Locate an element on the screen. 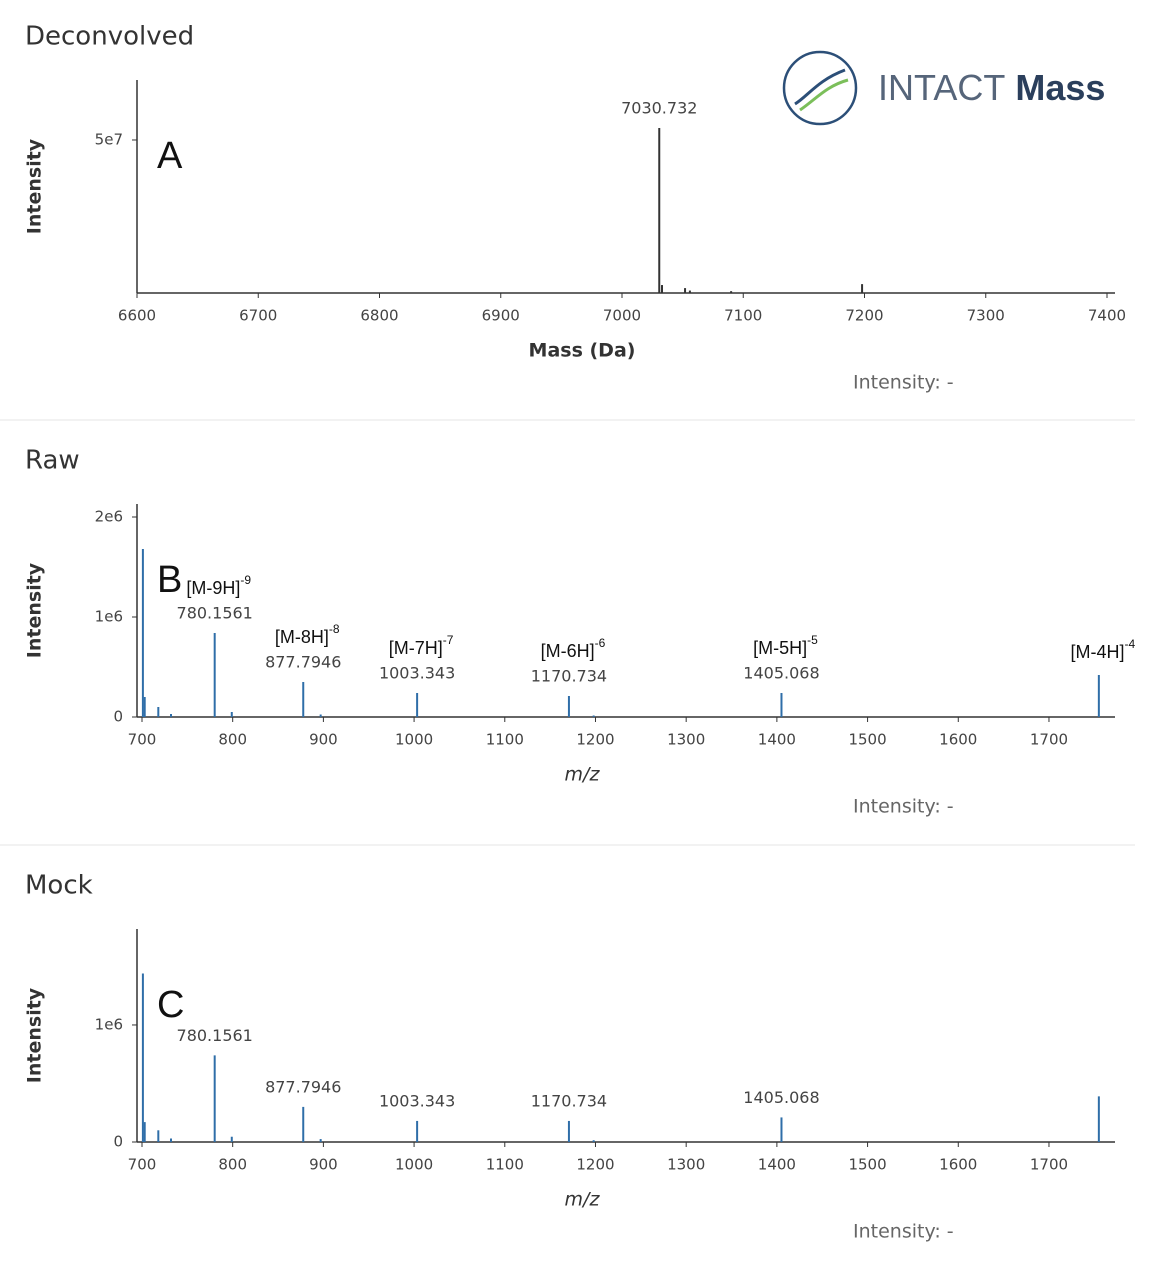 This screenshot has width=1164, height=1280. ion-label: [M-9H]-9 is located at coordinates (218, 585).